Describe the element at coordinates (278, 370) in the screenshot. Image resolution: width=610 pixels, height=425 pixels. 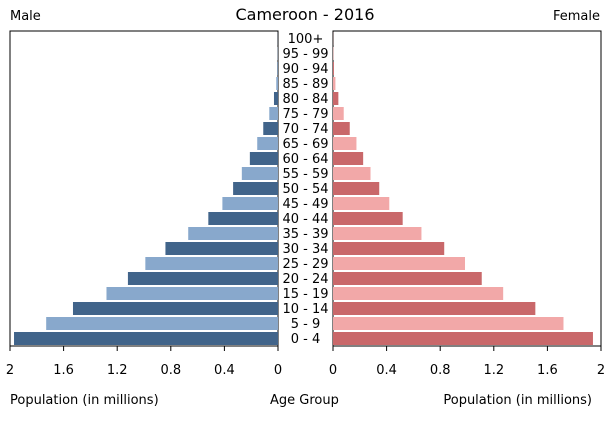
I see `male-x-tick-label: 0` at that location.